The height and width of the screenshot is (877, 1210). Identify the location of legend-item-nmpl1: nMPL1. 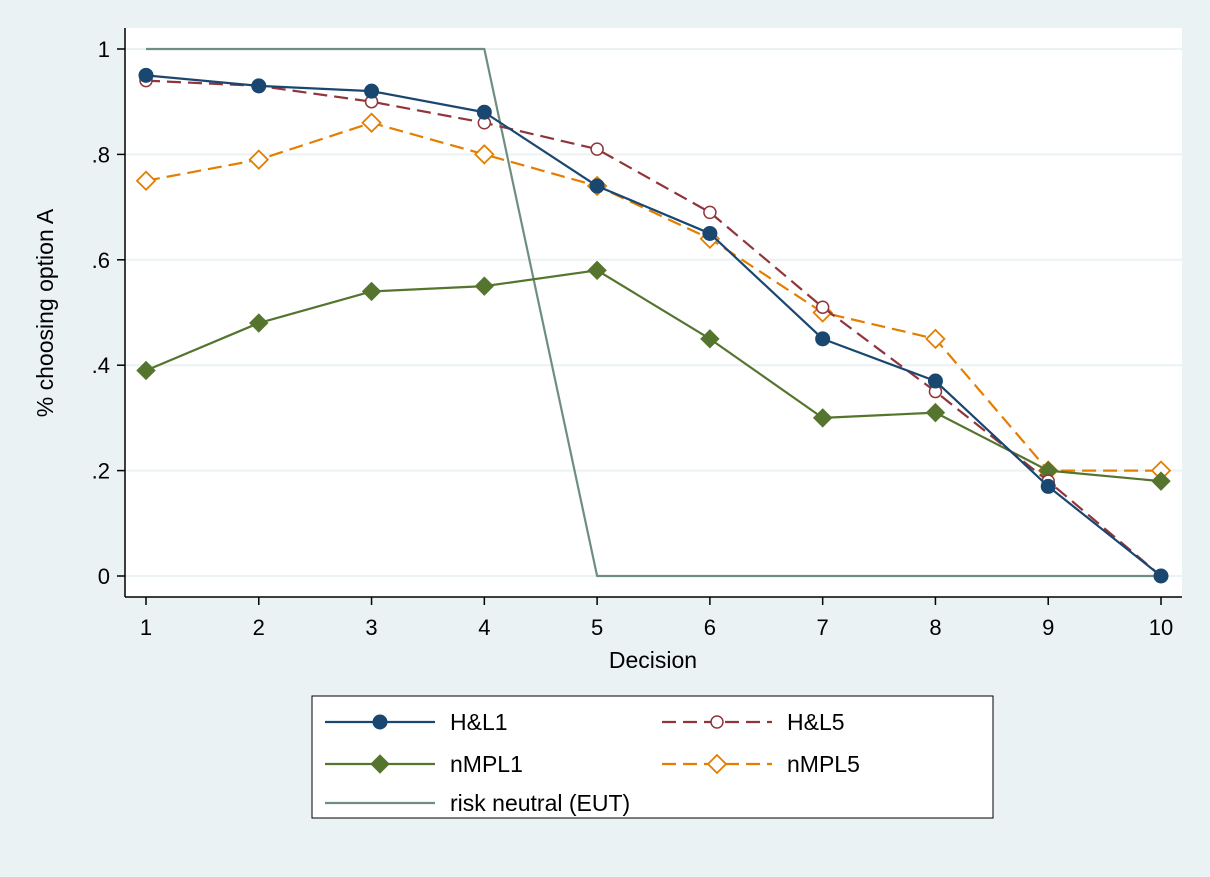
(424, 764).